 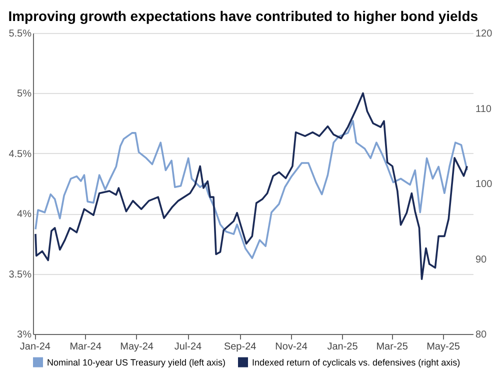 I want to click on y-tick-label: 4.5%, so click(x=20, y=154).